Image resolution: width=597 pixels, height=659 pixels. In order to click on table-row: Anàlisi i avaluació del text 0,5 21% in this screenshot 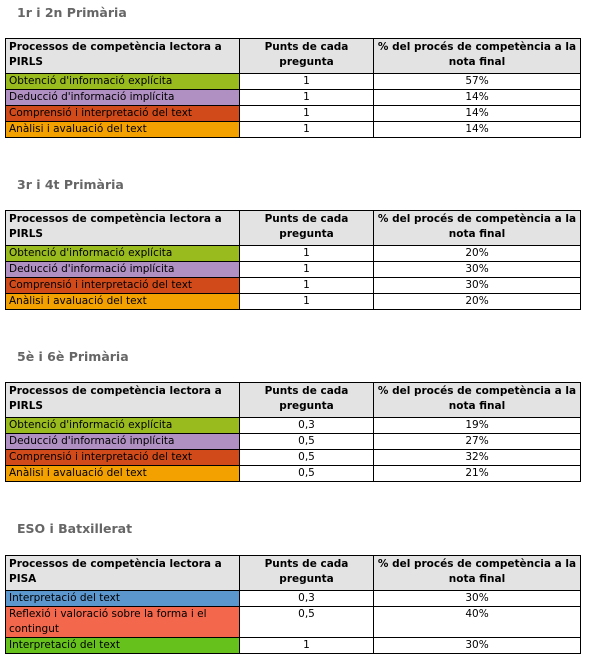, I will do `click(293, 473)`.